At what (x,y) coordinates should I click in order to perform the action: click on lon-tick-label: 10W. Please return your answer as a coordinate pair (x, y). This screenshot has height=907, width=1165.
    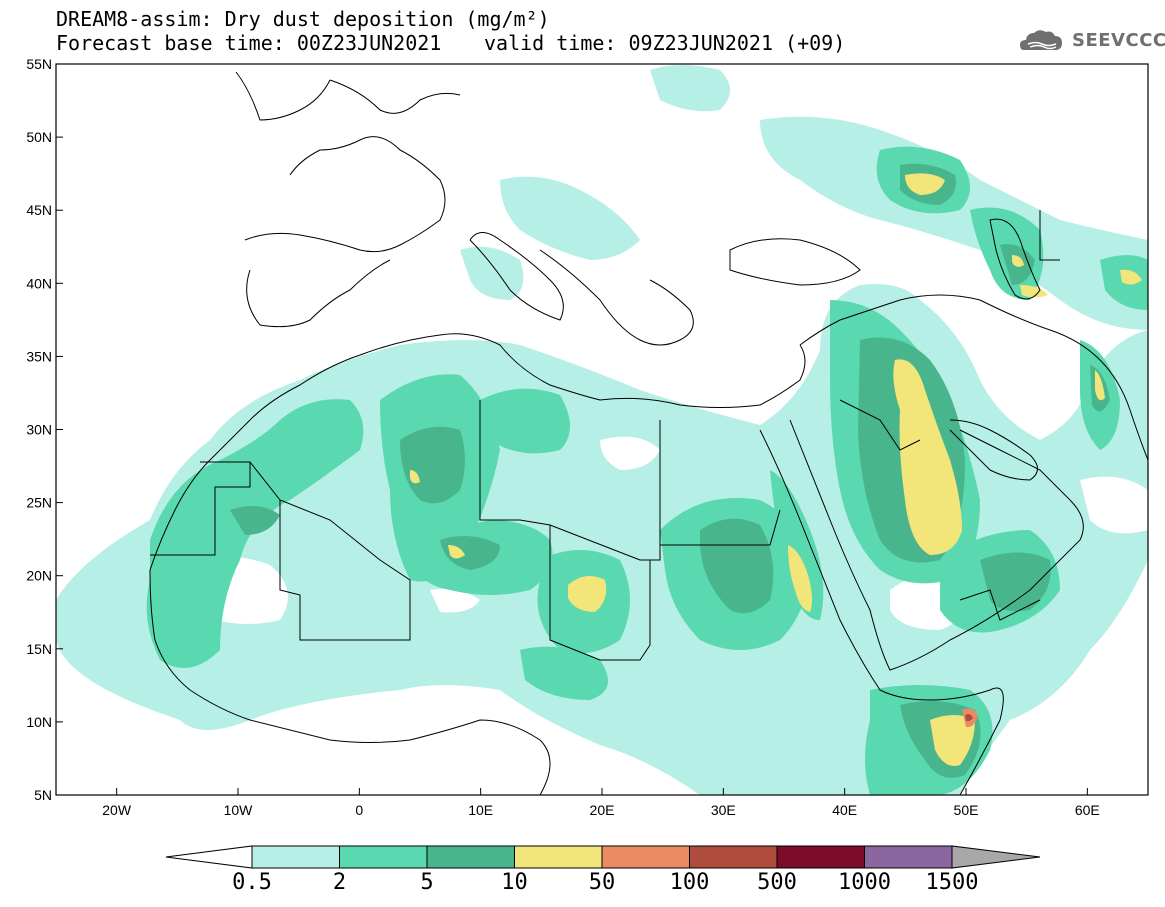
    Looking at the image, I should click on (239, 810).